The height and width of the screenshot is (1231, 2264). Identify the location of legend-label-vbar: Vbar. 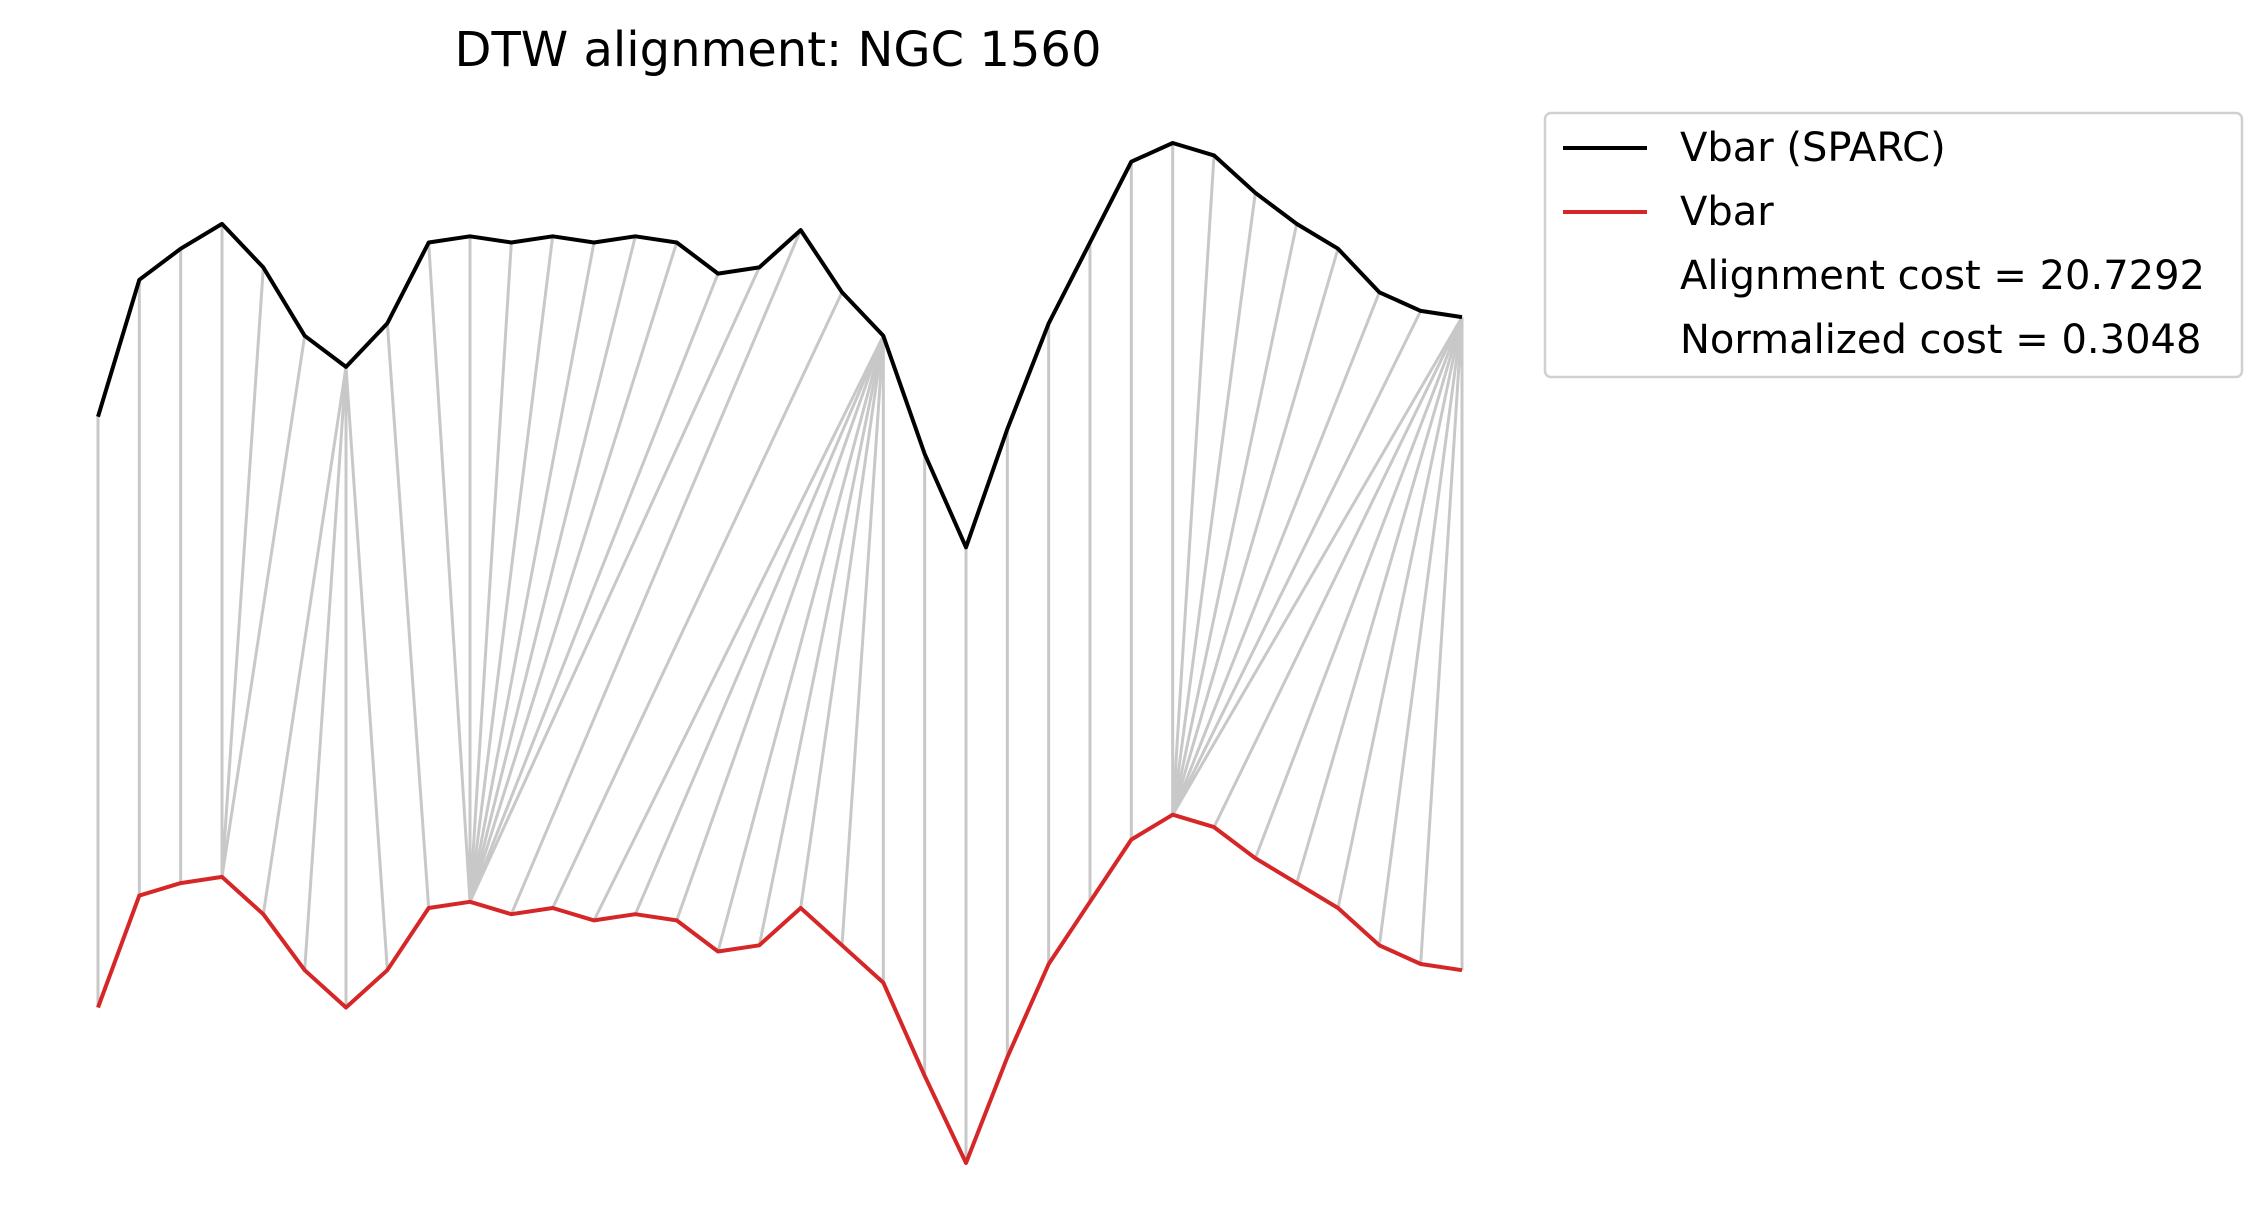
(1727, 212).